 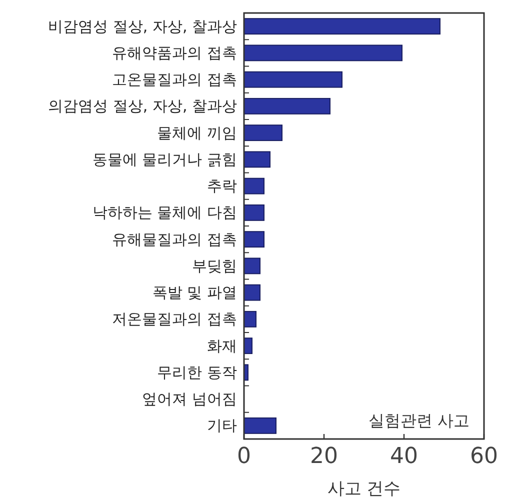 What do you see at coordinates (164, 213) in the screenshot?
I see `y-tick-label: 낙하하는 물체에 다침` at bounding box center [164, 213].